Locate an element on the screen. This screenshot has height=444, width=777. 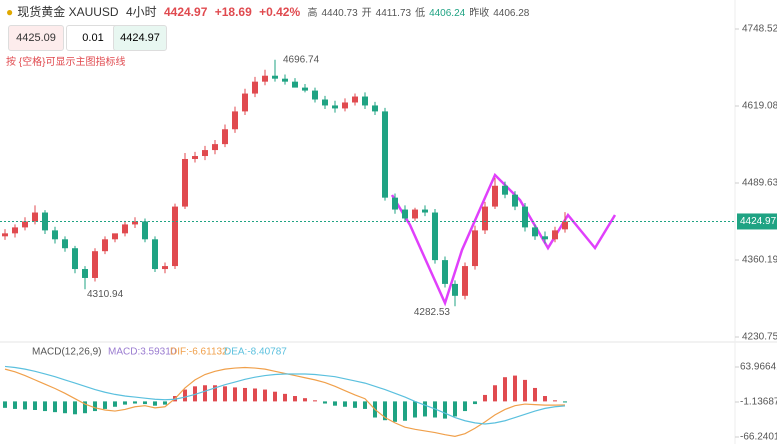
lot-input: 0.01 is located at coordinates (93, 38).